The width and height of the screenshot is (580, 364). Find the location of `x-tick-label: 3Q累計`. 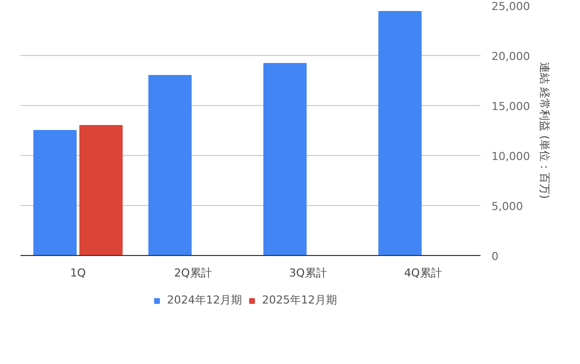

x-tick-label: 3Q累計 is located at coordinates (308, 273).